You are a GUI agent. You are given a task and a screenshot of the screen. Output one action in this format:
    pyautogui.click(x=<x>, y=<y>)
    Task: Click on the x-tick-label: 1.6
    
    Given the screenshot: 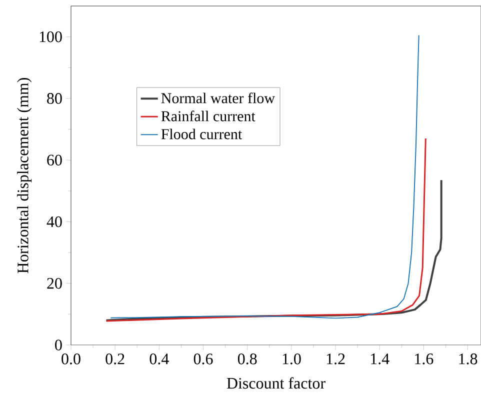 What is the action you would take?
    pyautogui.click(x=424, y=359)
    